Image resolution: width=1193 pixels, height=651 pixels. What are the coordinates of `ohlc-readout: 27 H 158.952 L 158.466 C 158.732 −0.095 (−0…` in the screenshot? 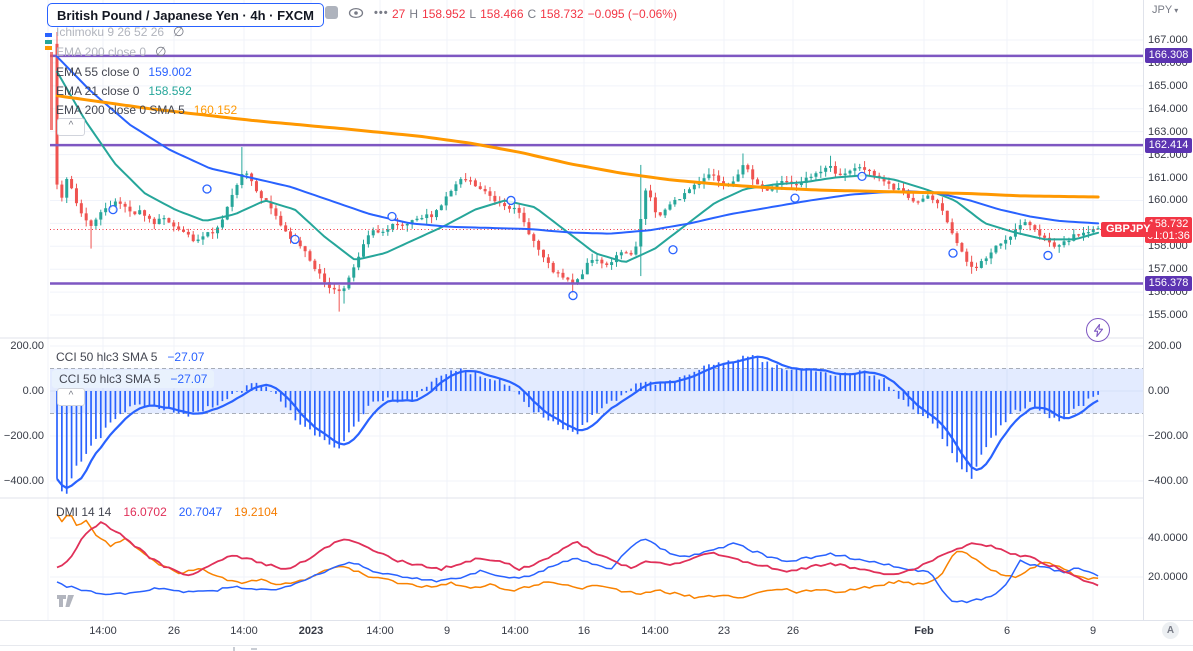 It's located at (534, 14).